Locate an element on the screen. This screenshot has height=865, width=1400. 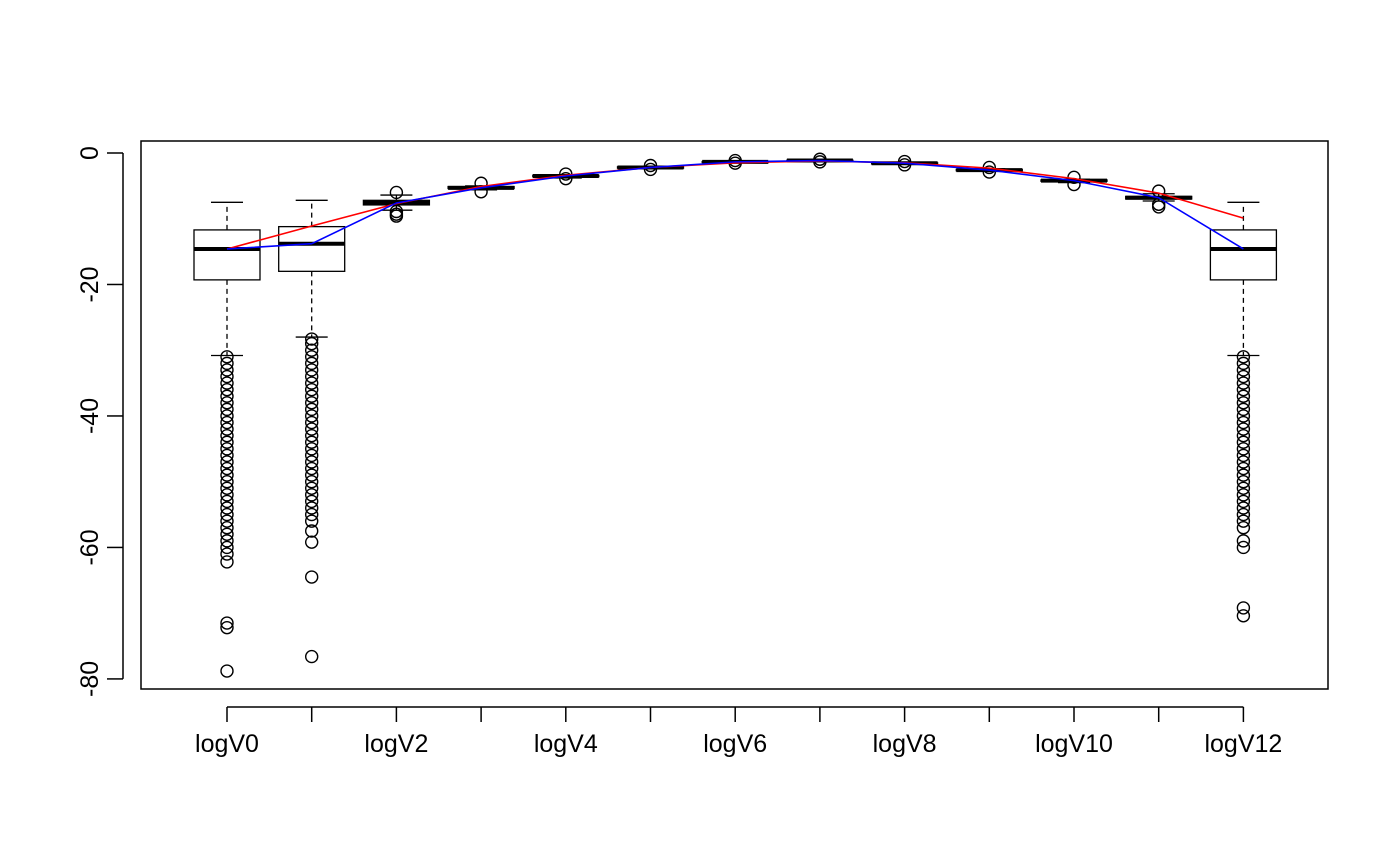
x-tick-label: logV6 is located at coordinates (735, 744).